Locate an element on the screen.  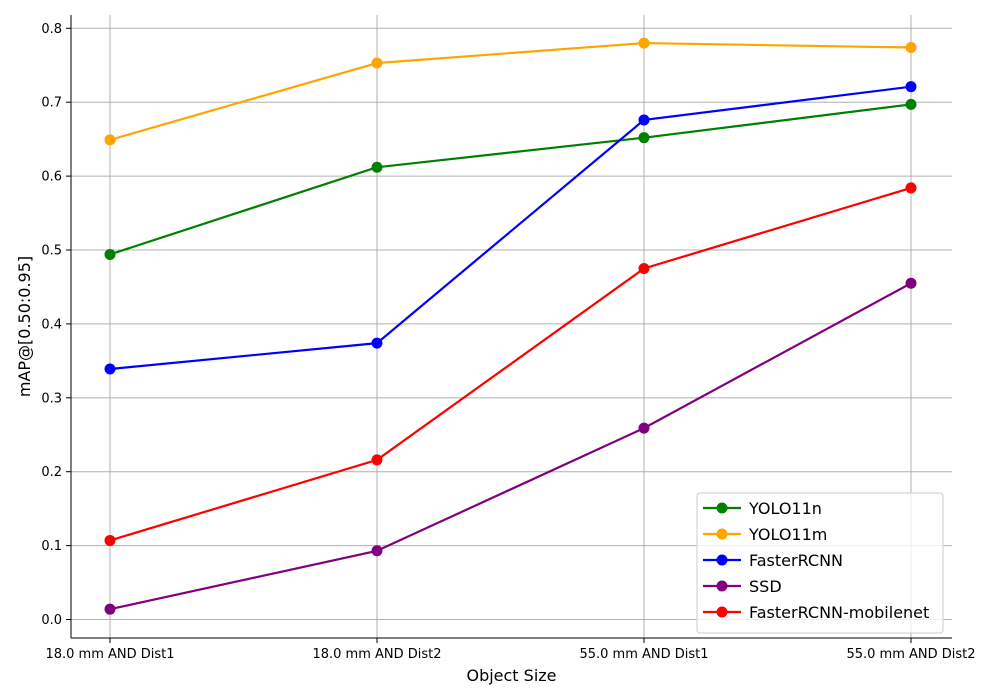
legend-item: YOLO11m is located at coordinates (765, 534).